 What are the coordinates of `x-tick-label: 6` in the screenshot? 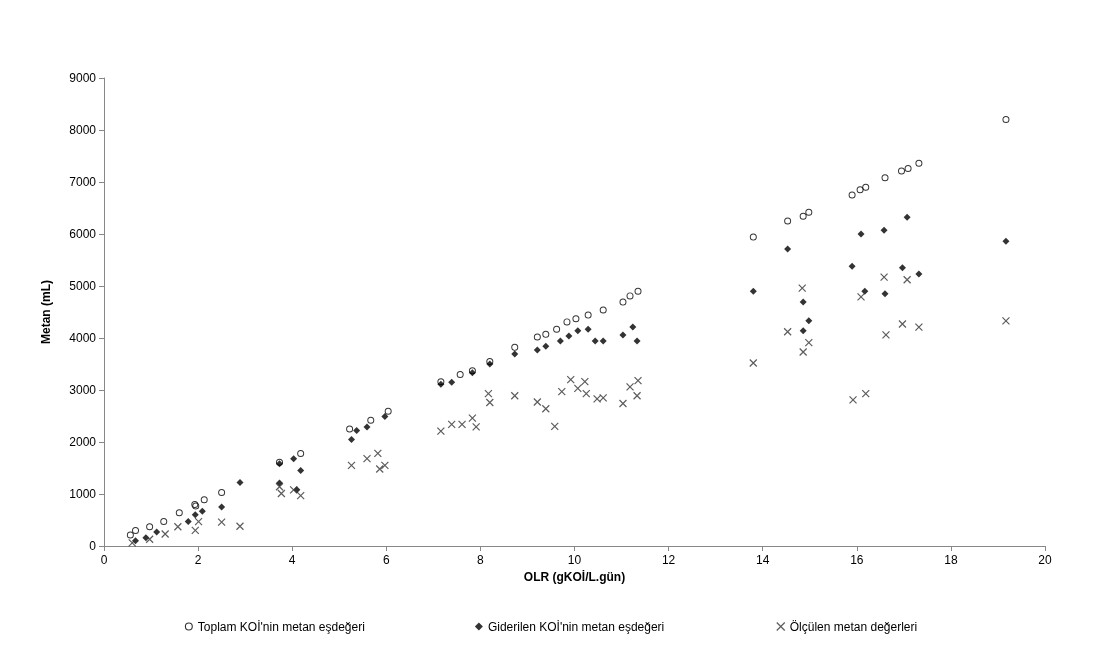 It's located at (386, 560).